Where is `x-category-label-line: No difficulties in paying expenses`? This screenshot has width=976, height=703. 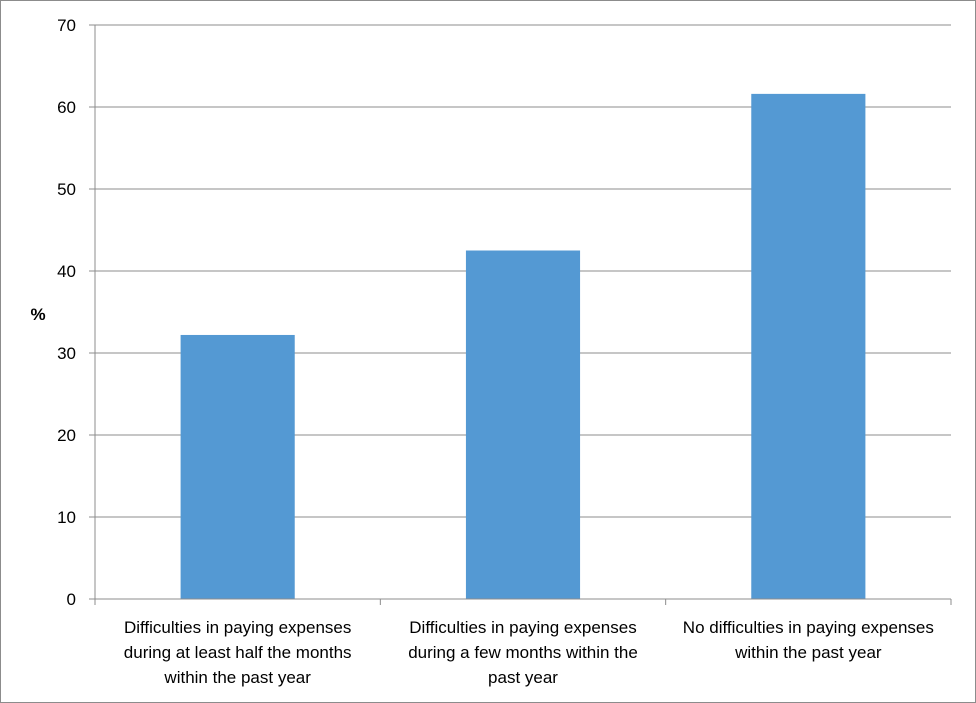 x-category-label-line: No difficulties in paying expenses is located at coordinates (808, 627).